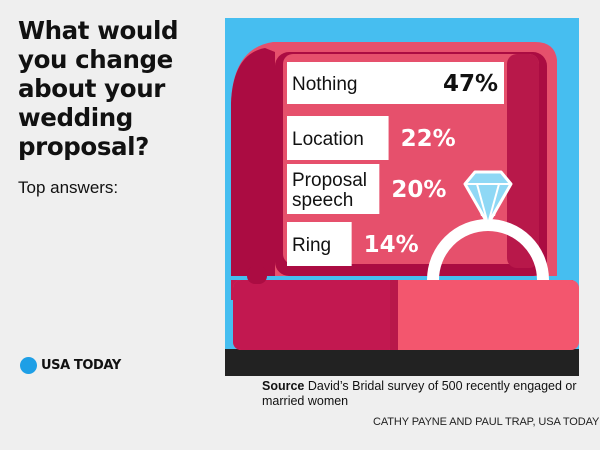  I want to click on bar-label: Location, so click(328, 139).